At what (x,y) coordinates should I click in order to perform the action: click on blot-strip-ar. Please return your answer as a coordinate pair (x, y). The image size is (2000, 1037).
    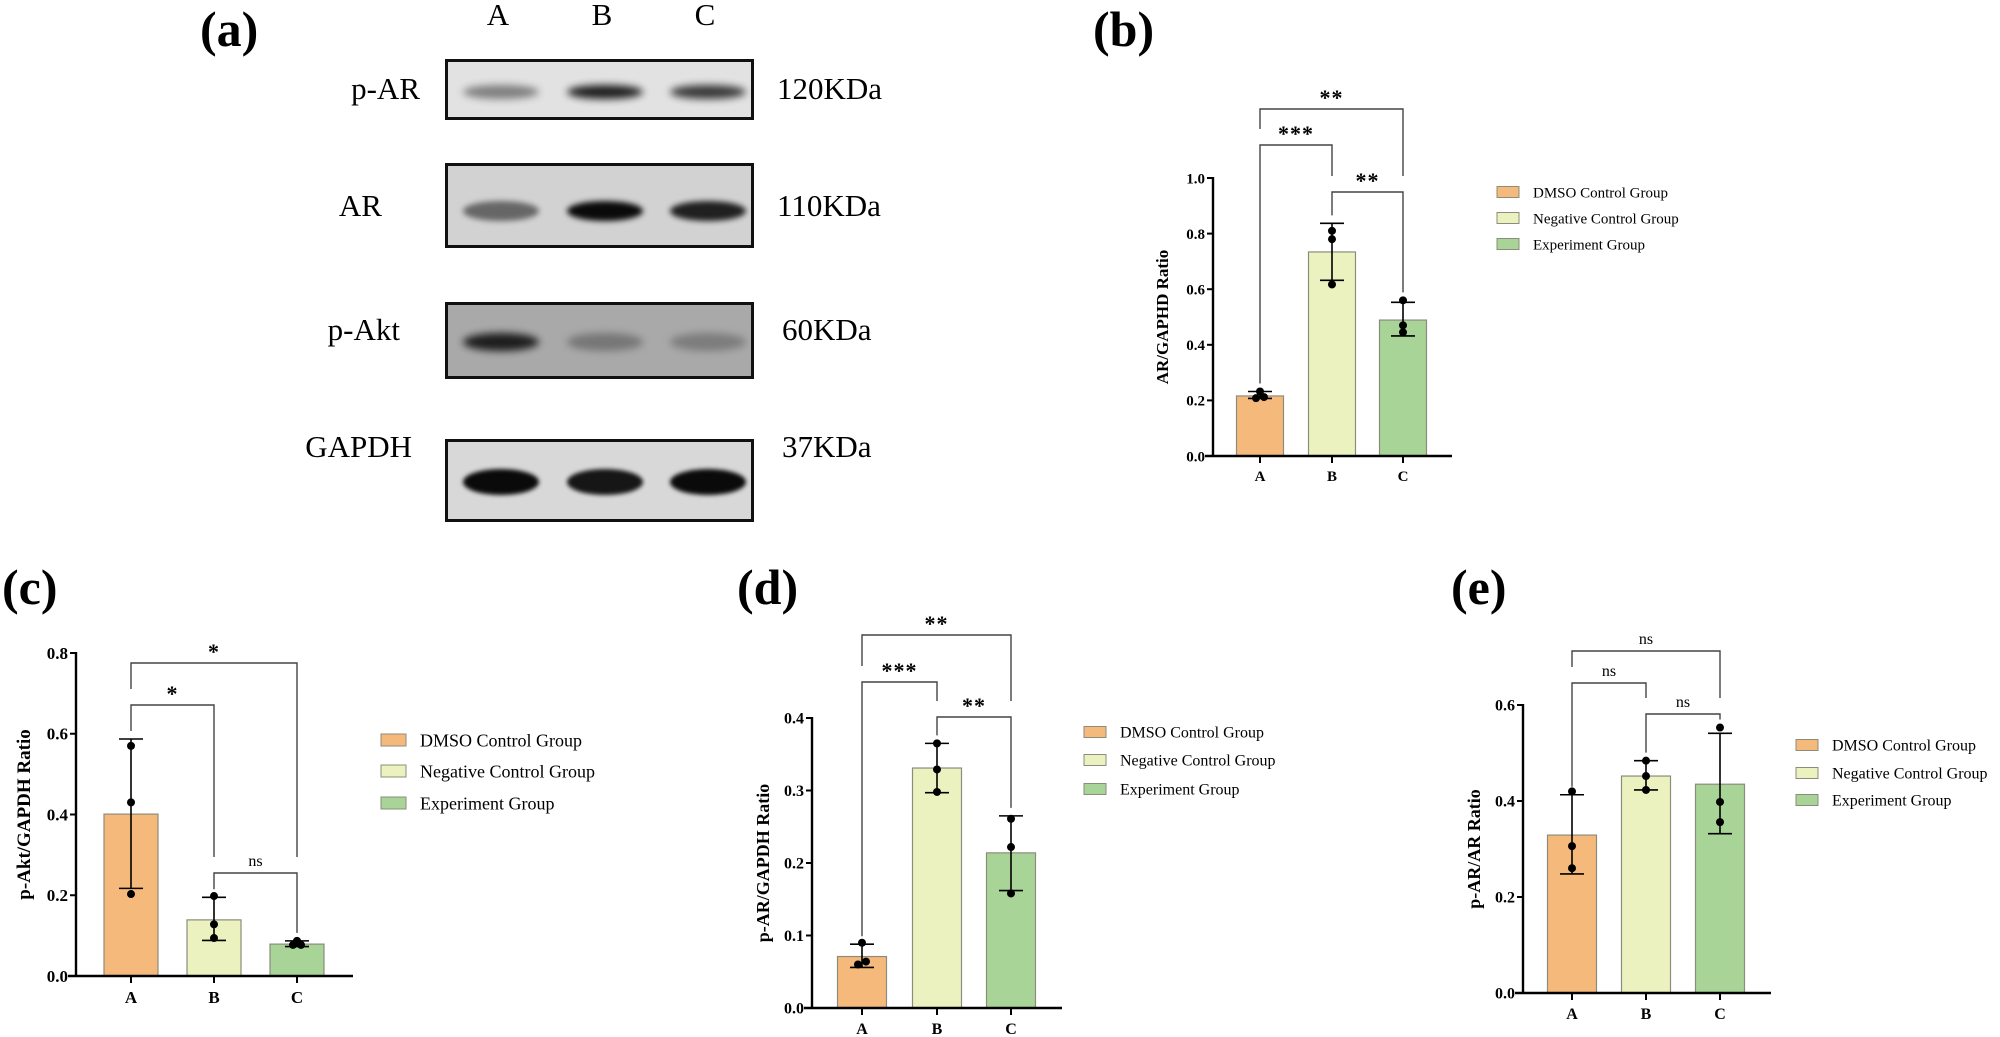
    Looking at the image, I should click on (599, 205).